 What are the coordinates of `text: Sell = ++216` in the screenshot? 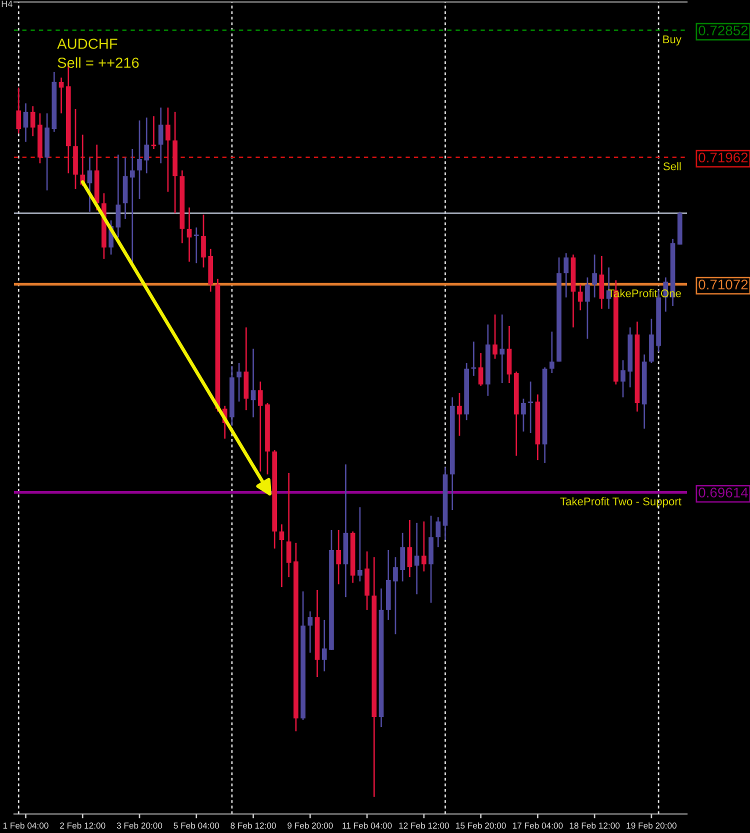 It's located at (98, 62).